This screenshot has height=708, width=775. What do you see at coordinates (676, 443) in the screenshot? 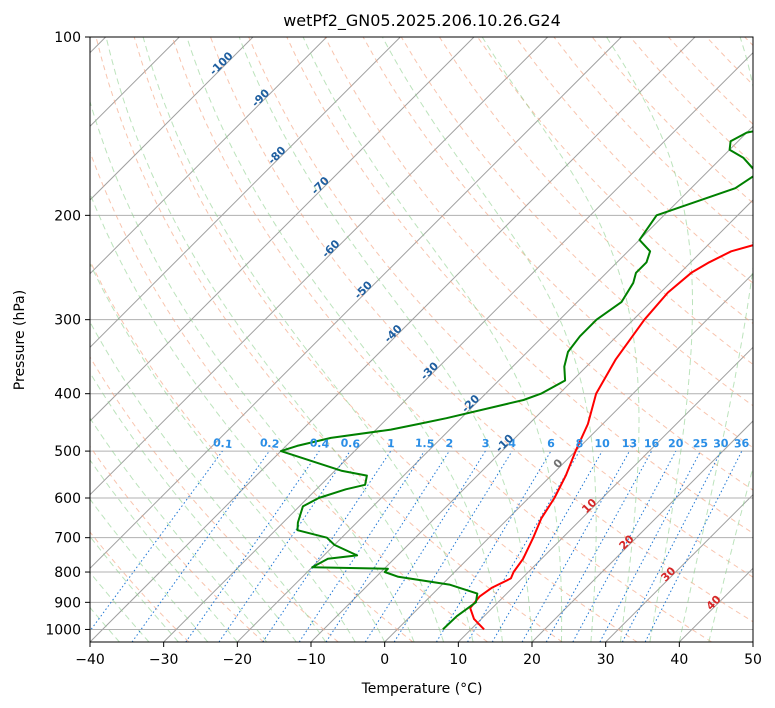
I see `mixing-ratio-label: 20` at bounding box center [676, 443].